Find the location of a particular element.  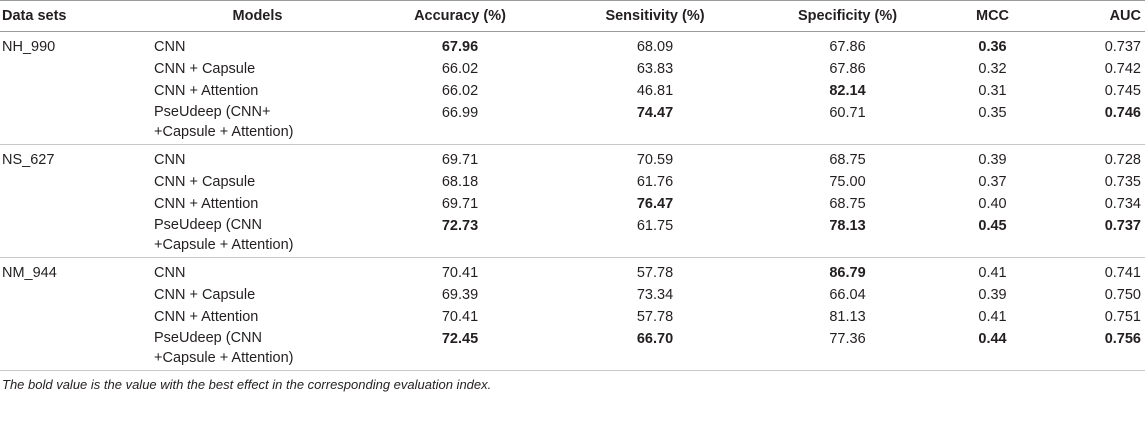

model-name: PseUdeep (CNN+ +Capsule + Attention) is located at coordinates (257, 123).